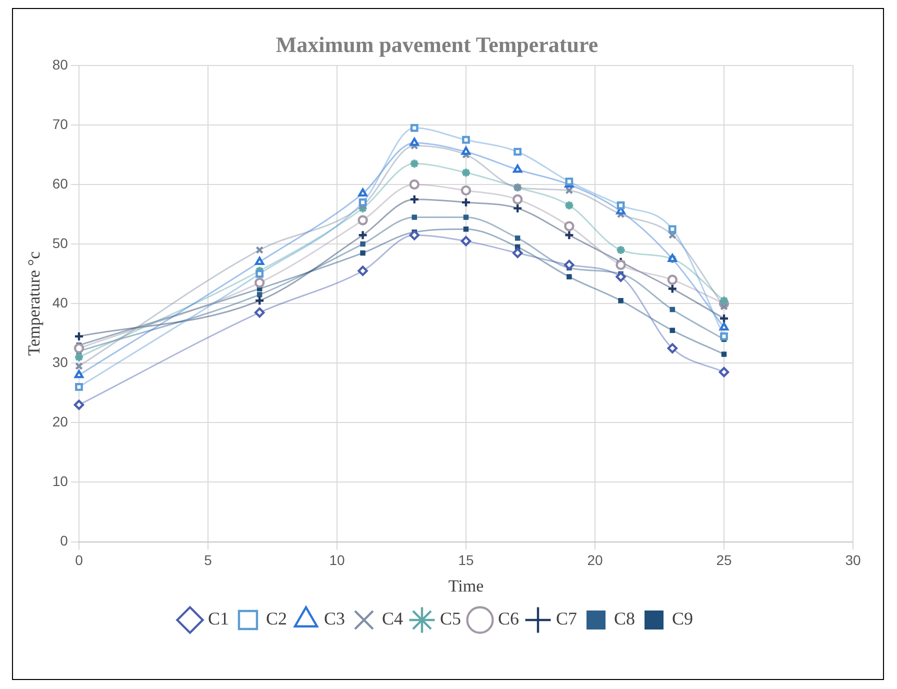 The image size is (897, 689). Describe the element at coordinates (724, 560) in the screenshot. I see `x-tick-label: 25` at that location.